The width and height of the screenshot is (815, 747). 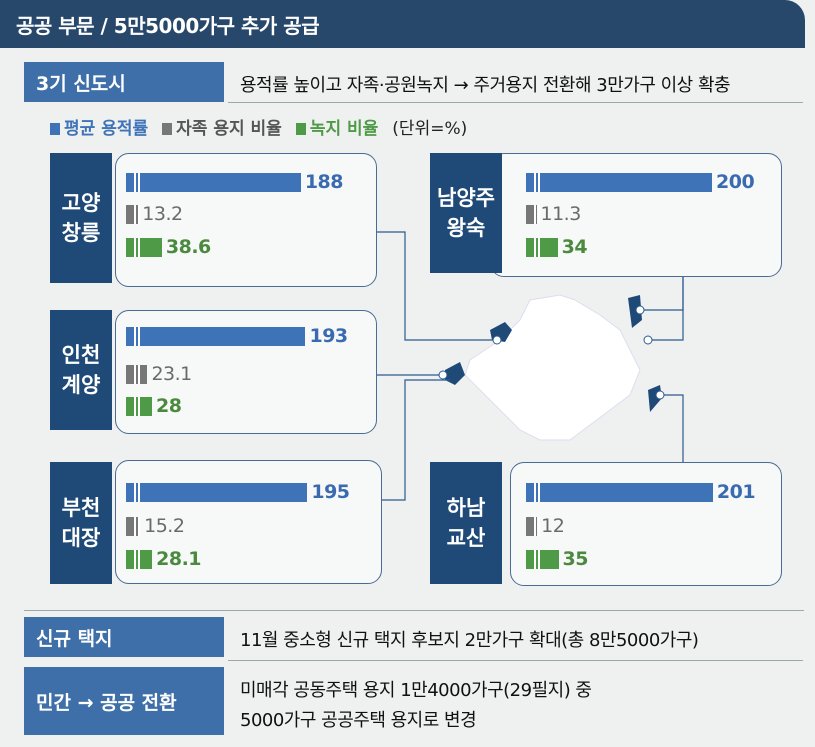 I want to click on city-name-line2: 대장, so click(x=81, y=538).